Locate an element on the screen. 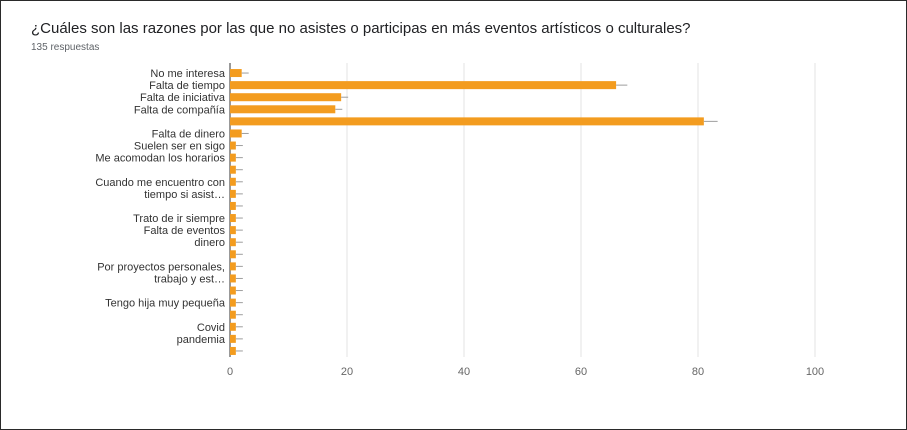 The image size is (907, 430). x-tick-label-1: 20 is located at coordinates (347, 372).